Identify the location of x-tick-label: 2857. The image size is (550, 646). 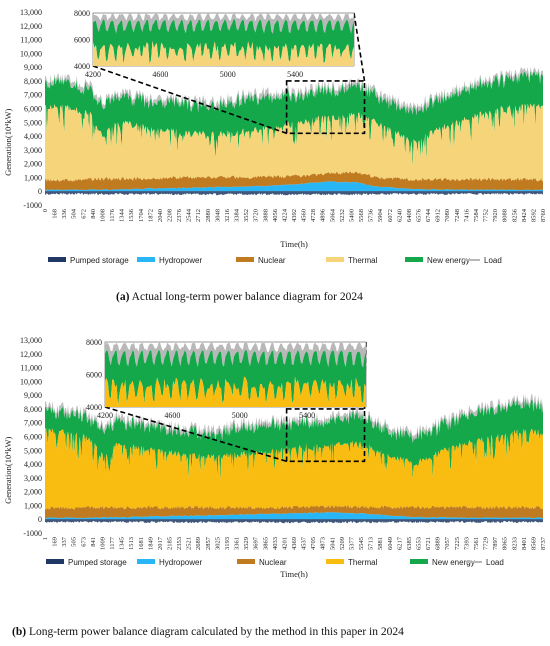
(208, 543).